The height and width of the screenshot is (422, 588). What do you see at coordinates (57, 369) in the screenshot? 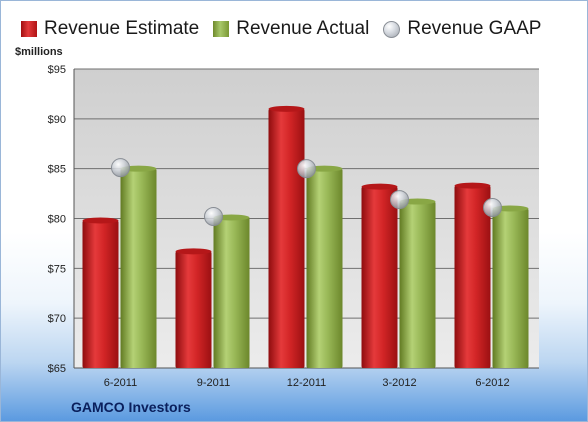
I see `y-tick-label: $65` at bounding box center [57, 369].